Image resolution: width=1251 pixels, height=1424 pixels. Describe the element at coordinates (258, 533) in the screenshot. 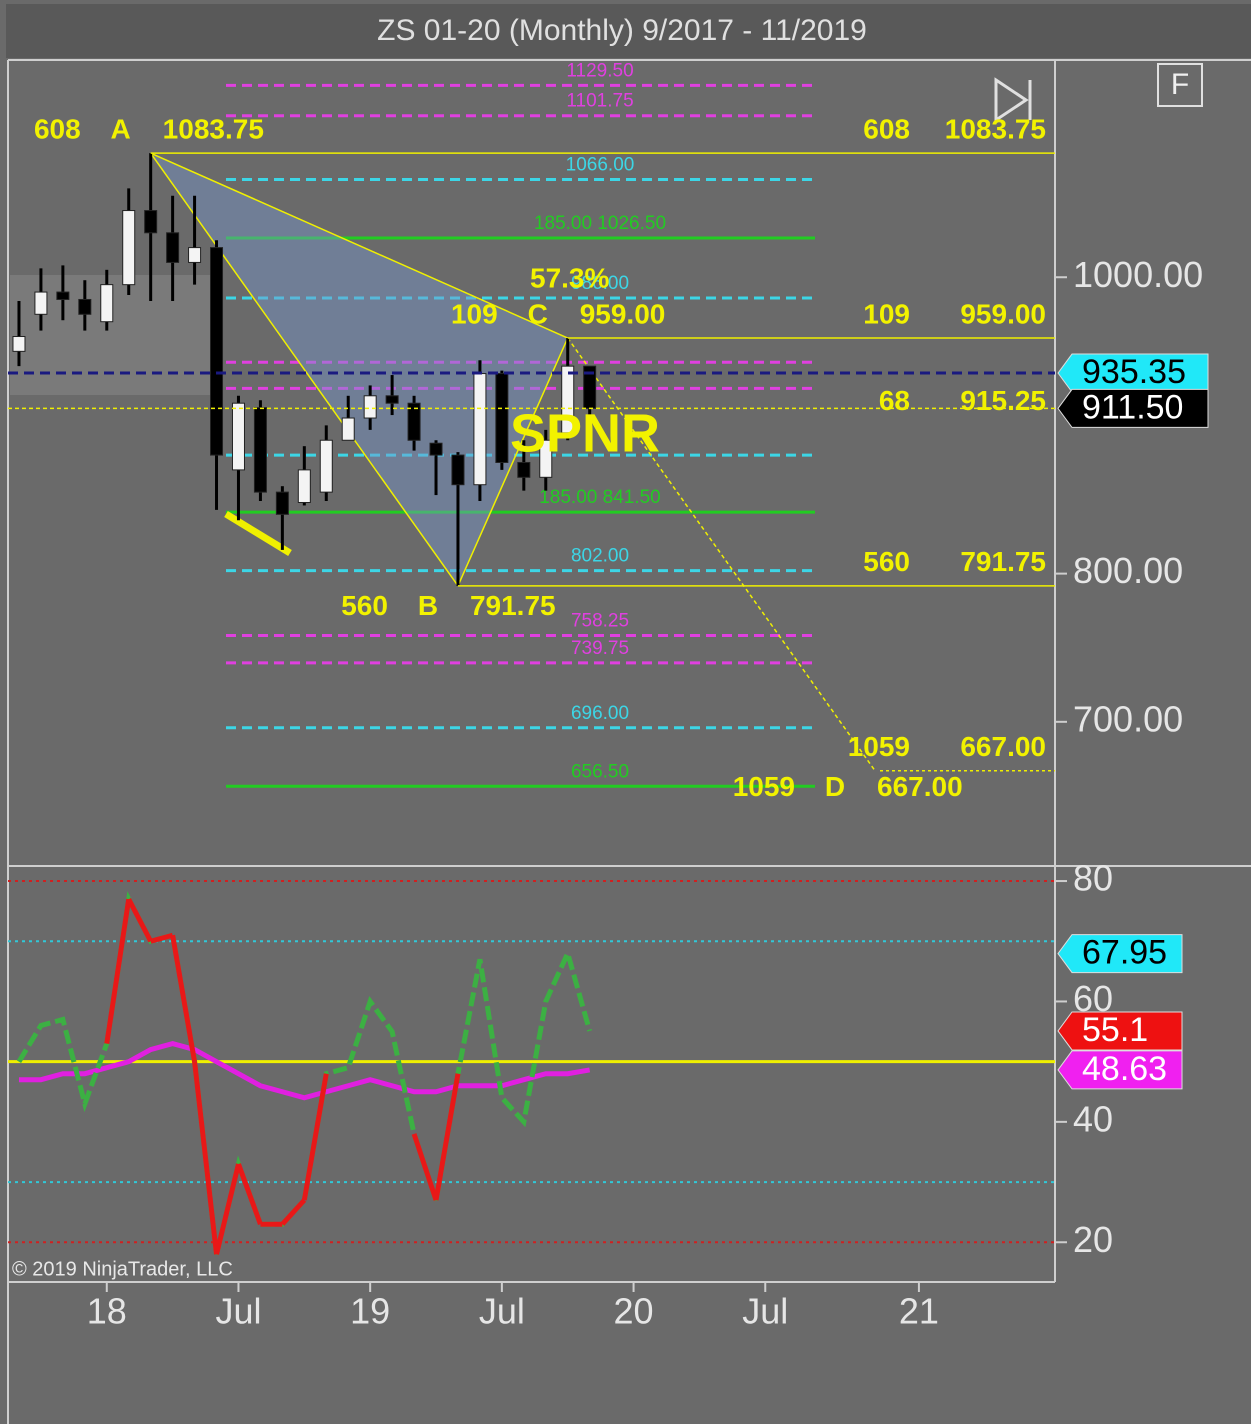

I see `trendline` at that location.